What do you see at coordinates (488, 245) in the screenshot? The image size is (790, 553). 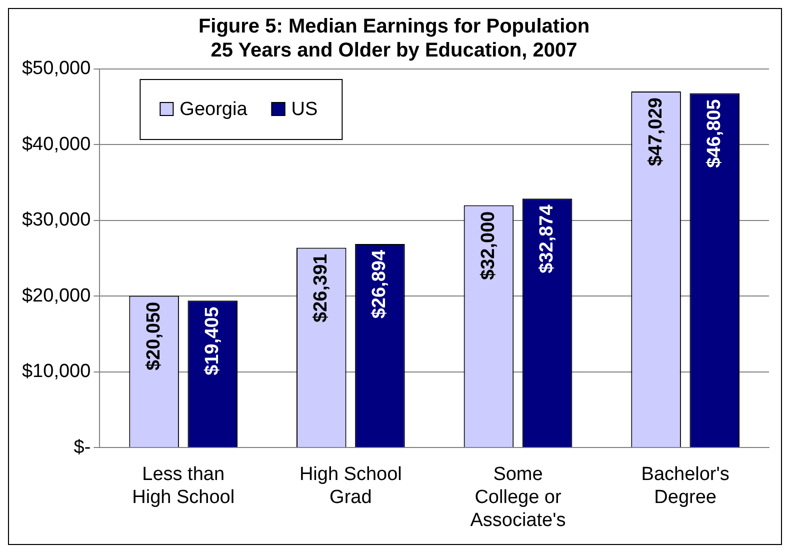 I see `data-label: $32,000` at bounding box center [488, 245].